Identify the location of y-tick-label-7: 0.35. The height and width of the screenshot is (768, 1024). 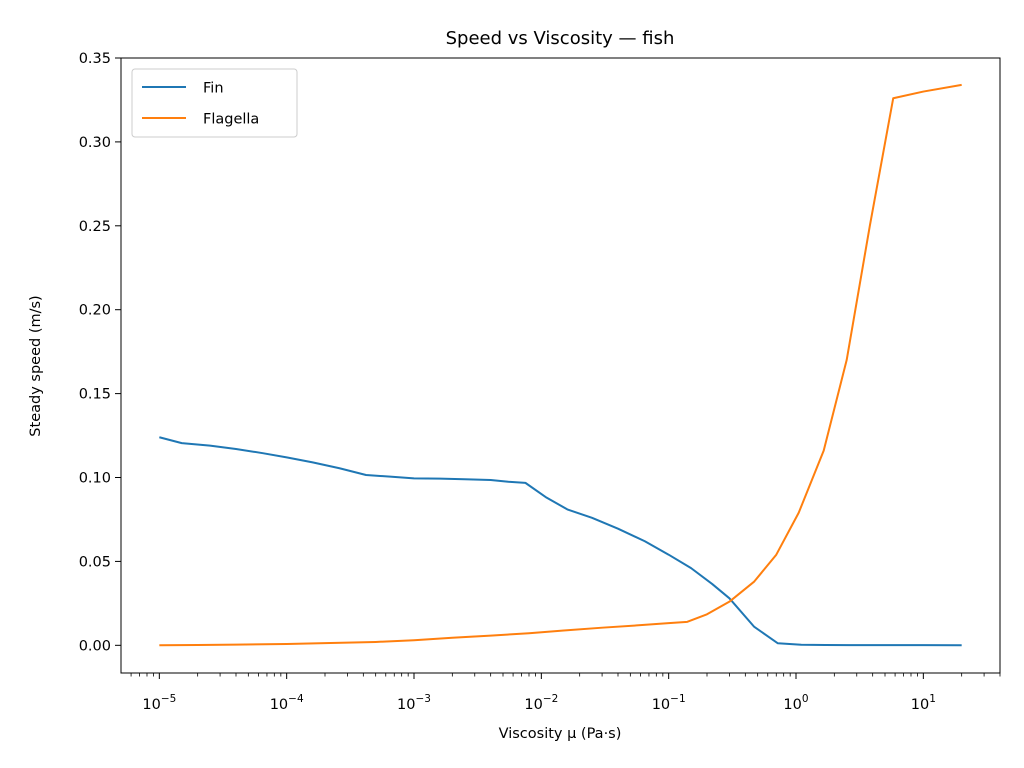
(95, 59).